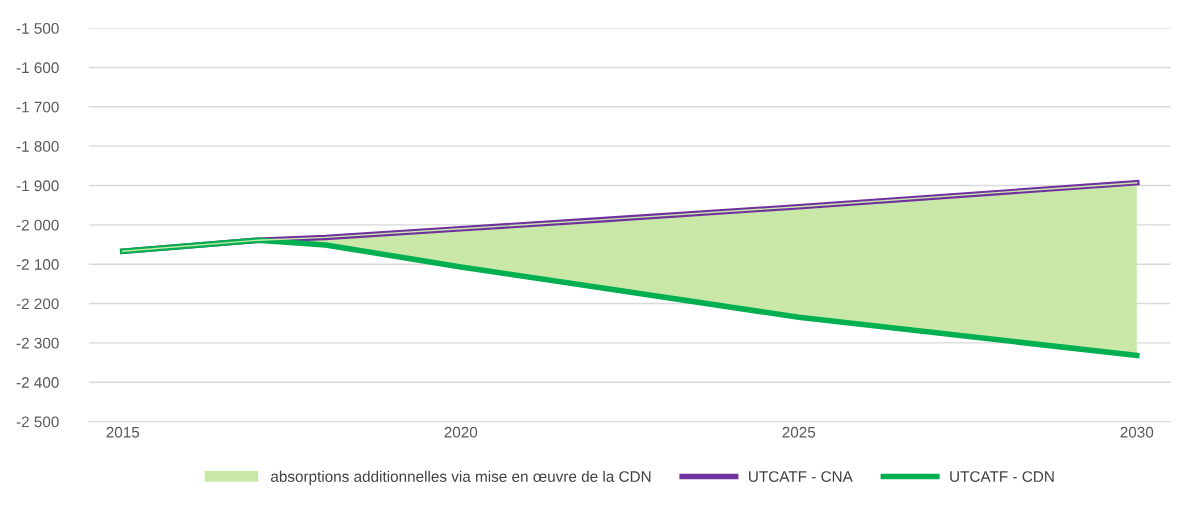 Image resolution: width=1186 pixels, height=511 pixels. Describe the element at coordinates (799, 432) in the screenshot. I see `x-tick-label: 2025` at that location.